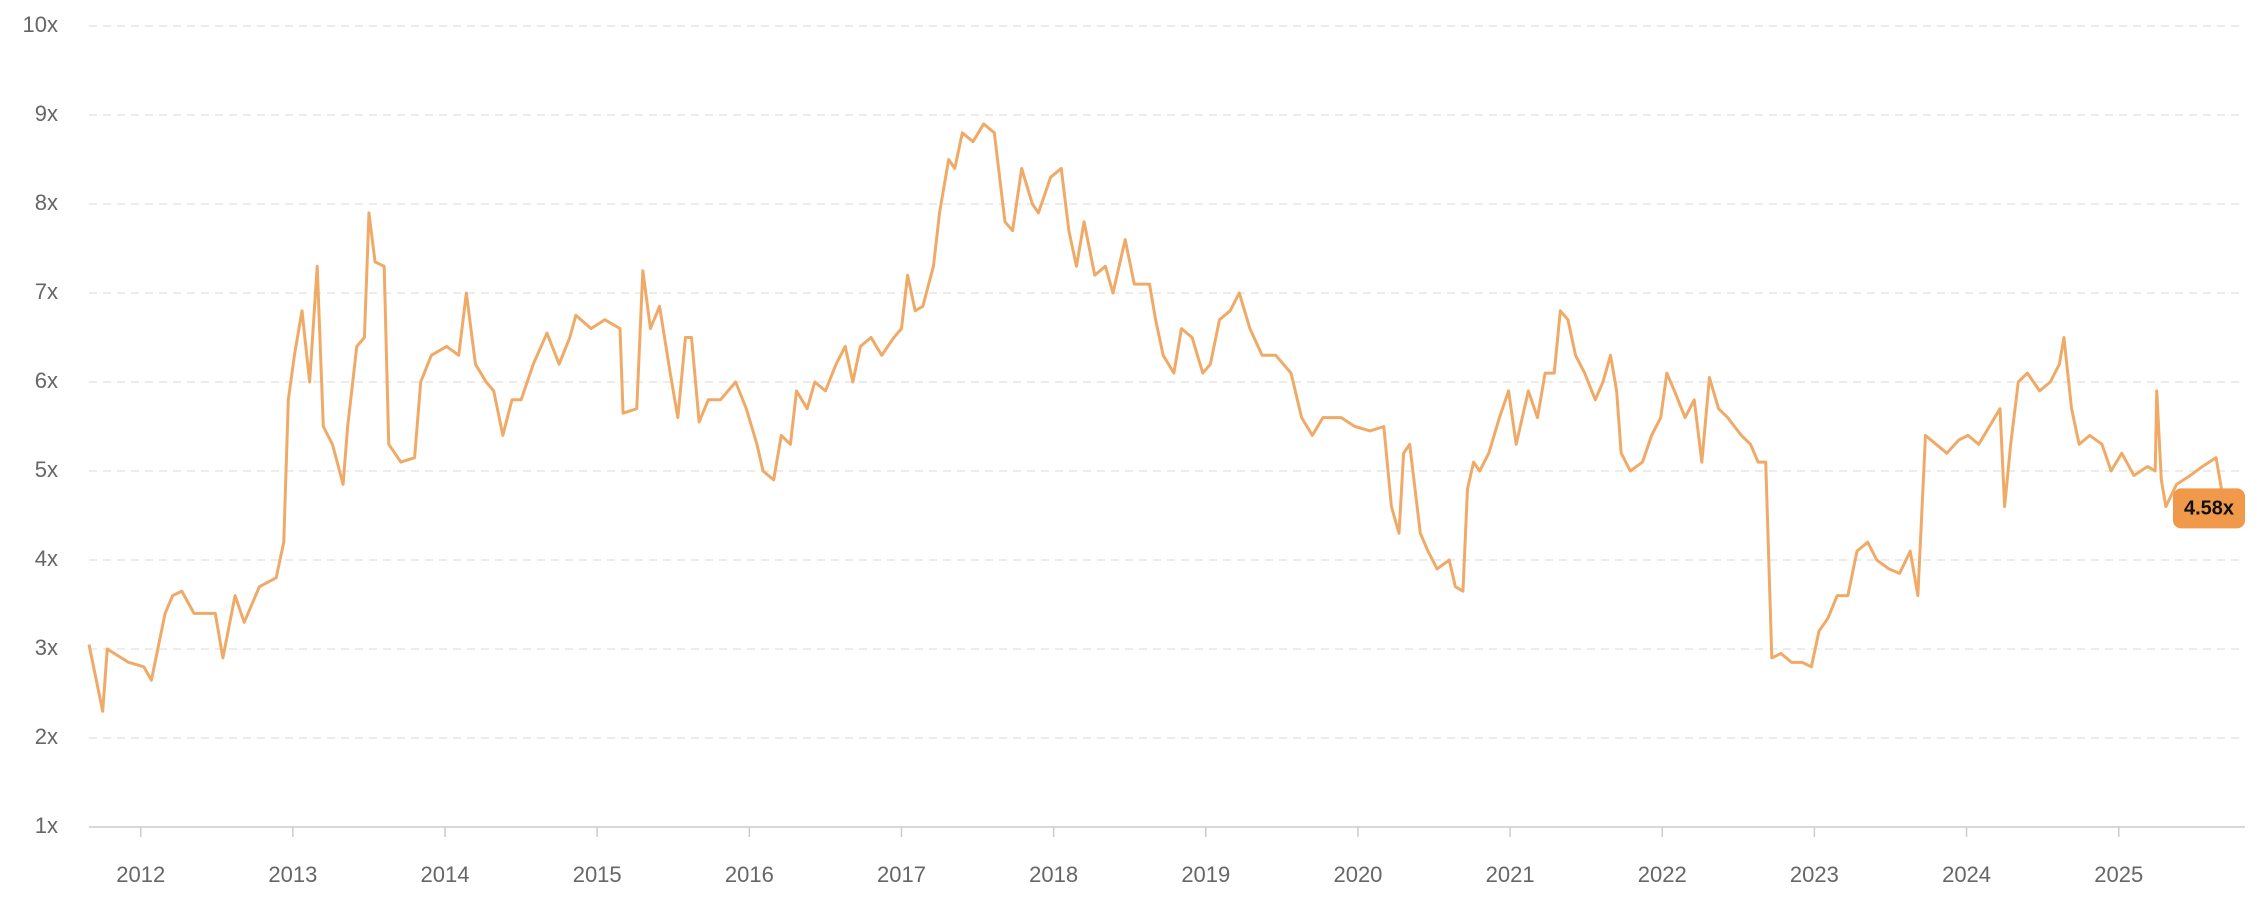 Image resolution: width=2262 pixels, height=906 pixels. I want to click on x-tick-label: 2019, so click(1205, 874).